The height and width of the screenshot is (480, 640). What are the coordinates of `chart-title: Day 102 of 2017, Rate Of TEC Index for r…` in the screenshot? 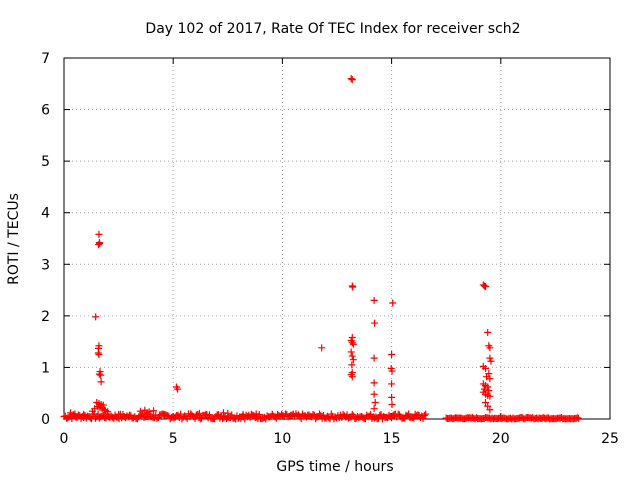 It's located at (332, 29).